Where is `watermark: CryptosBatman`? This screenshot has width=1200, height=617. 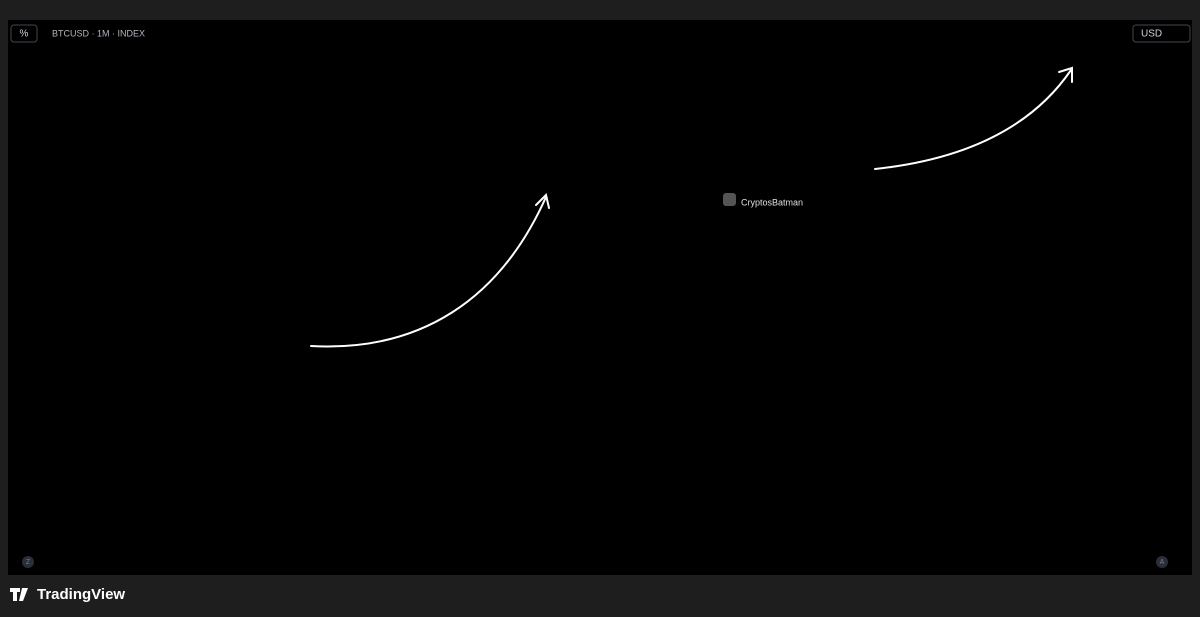 watermark: CryptosBatman is located at coordinates (772, 202).